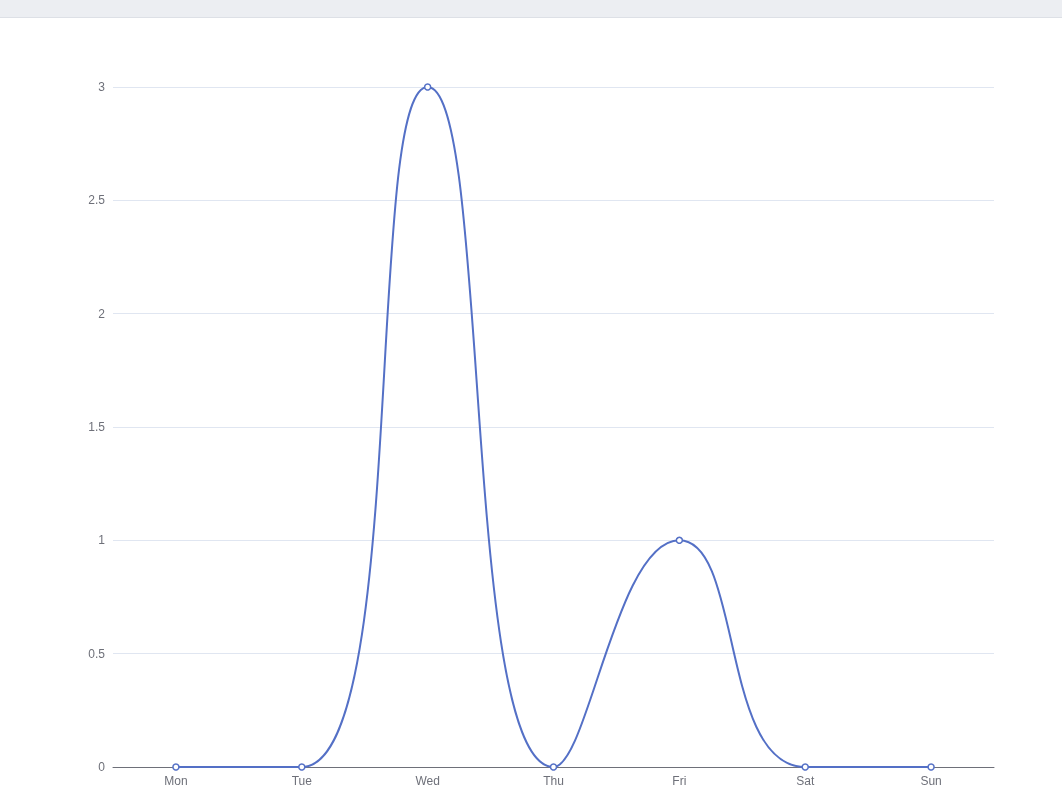 The image size is (1062, 789). What do you see at coordinates (176, 781) in the screenshot?
I see `x-tick-label: Mon` at bounding box center [176, 781].